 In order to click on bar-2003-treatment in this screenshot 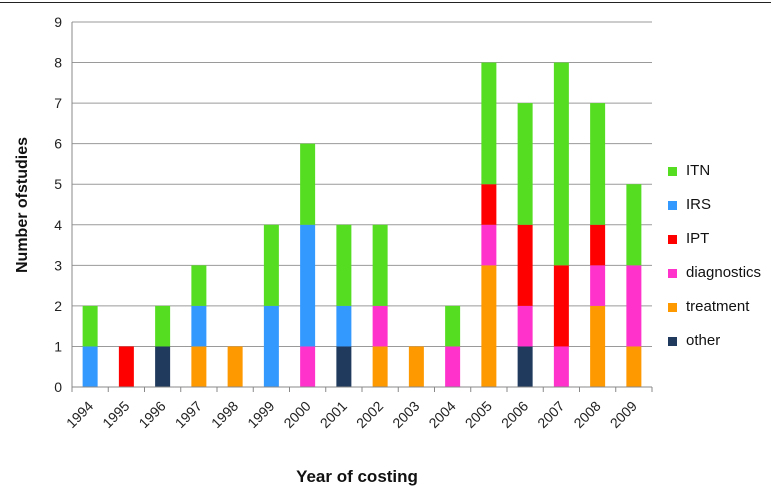, I will do `click(416, 366)`.